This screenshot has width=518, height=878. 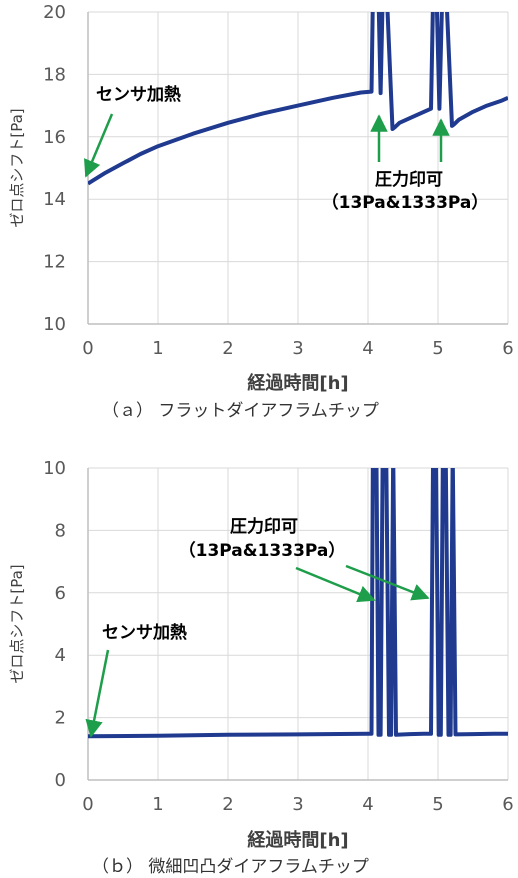 I want to click on chart-b-arrow-heating, so click(x=97, y=693).